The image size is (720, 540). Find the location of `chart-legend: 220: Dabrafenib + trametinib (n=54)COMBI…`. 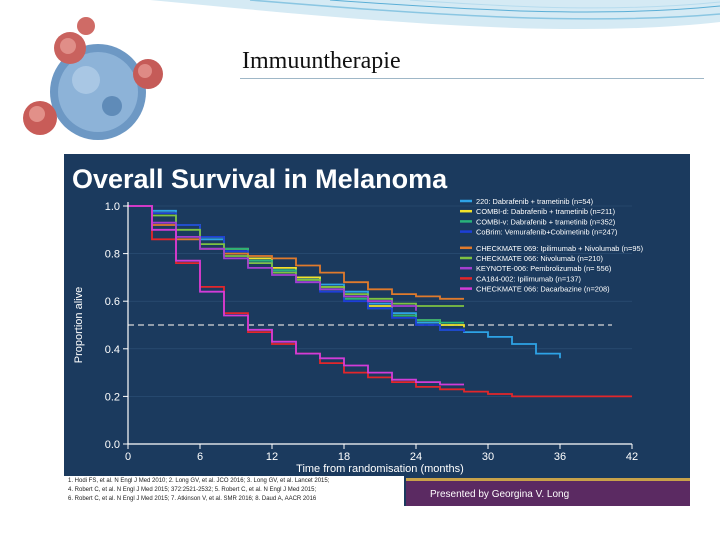

chart-legend: 220: Dabrafenib + trametinib (n=54)COMBI… is located at coordinates (551, 245).